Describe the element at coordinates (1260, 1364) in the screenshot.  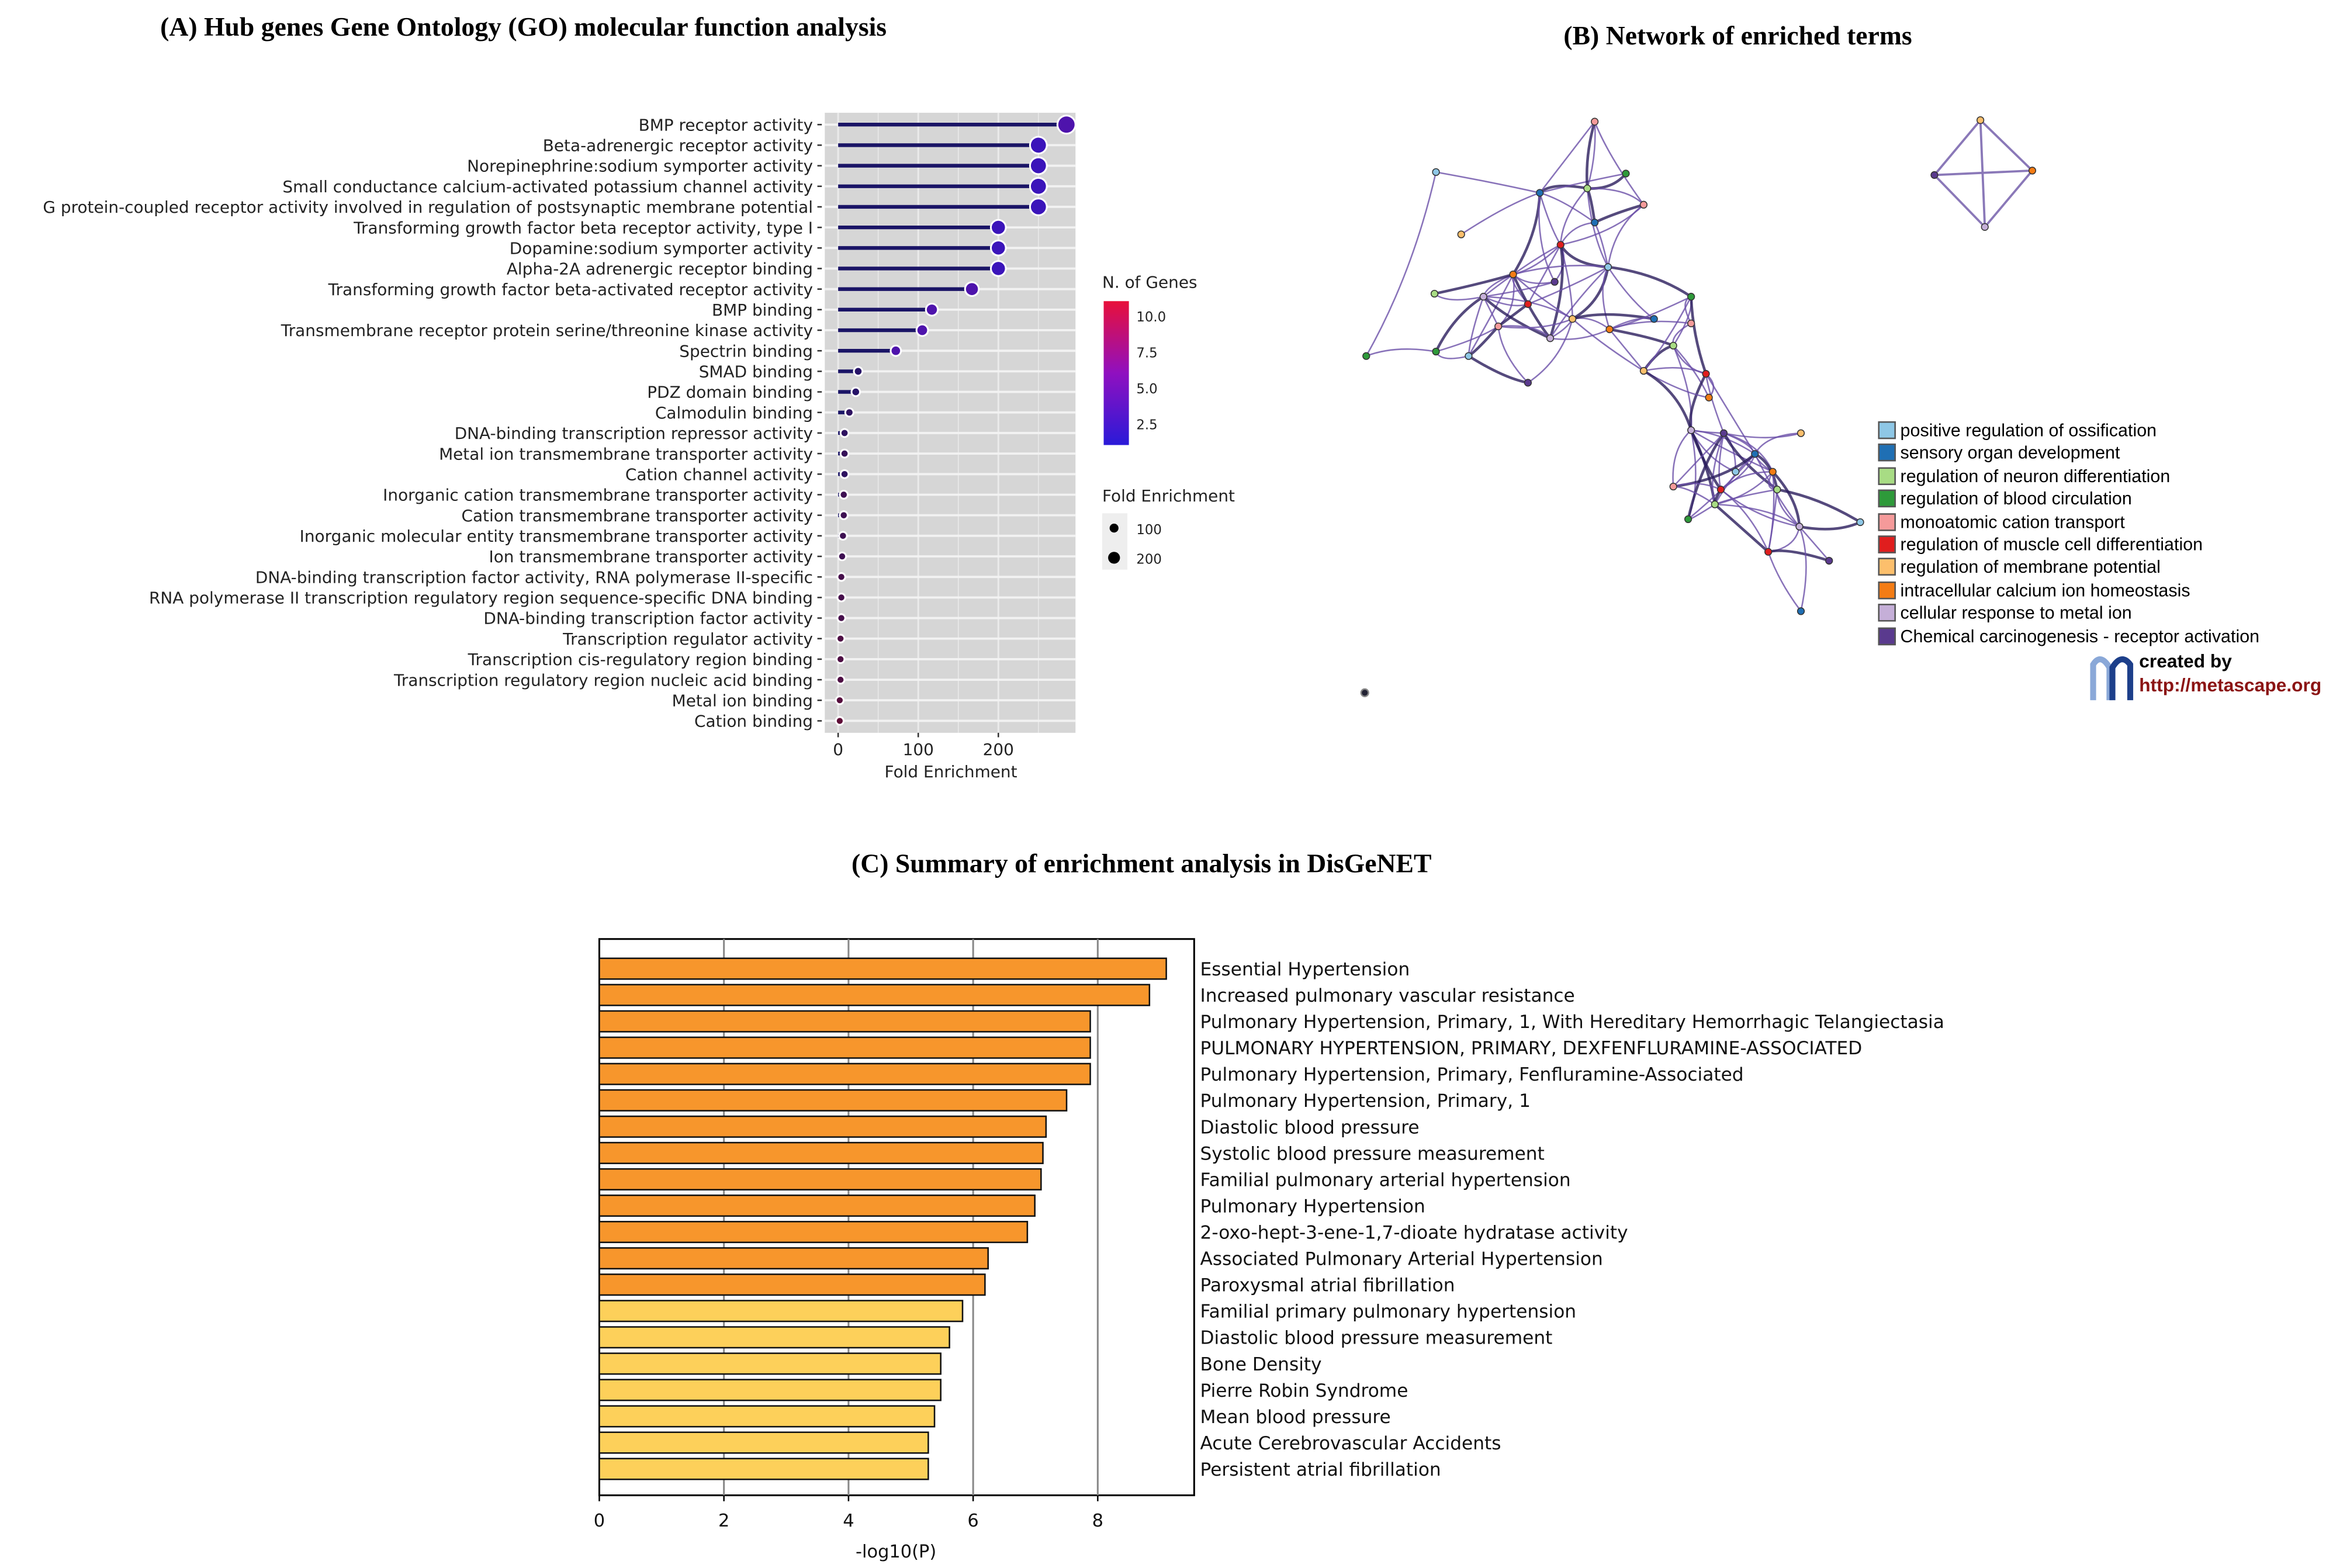
I see `category-label: Bone Density` at that location.